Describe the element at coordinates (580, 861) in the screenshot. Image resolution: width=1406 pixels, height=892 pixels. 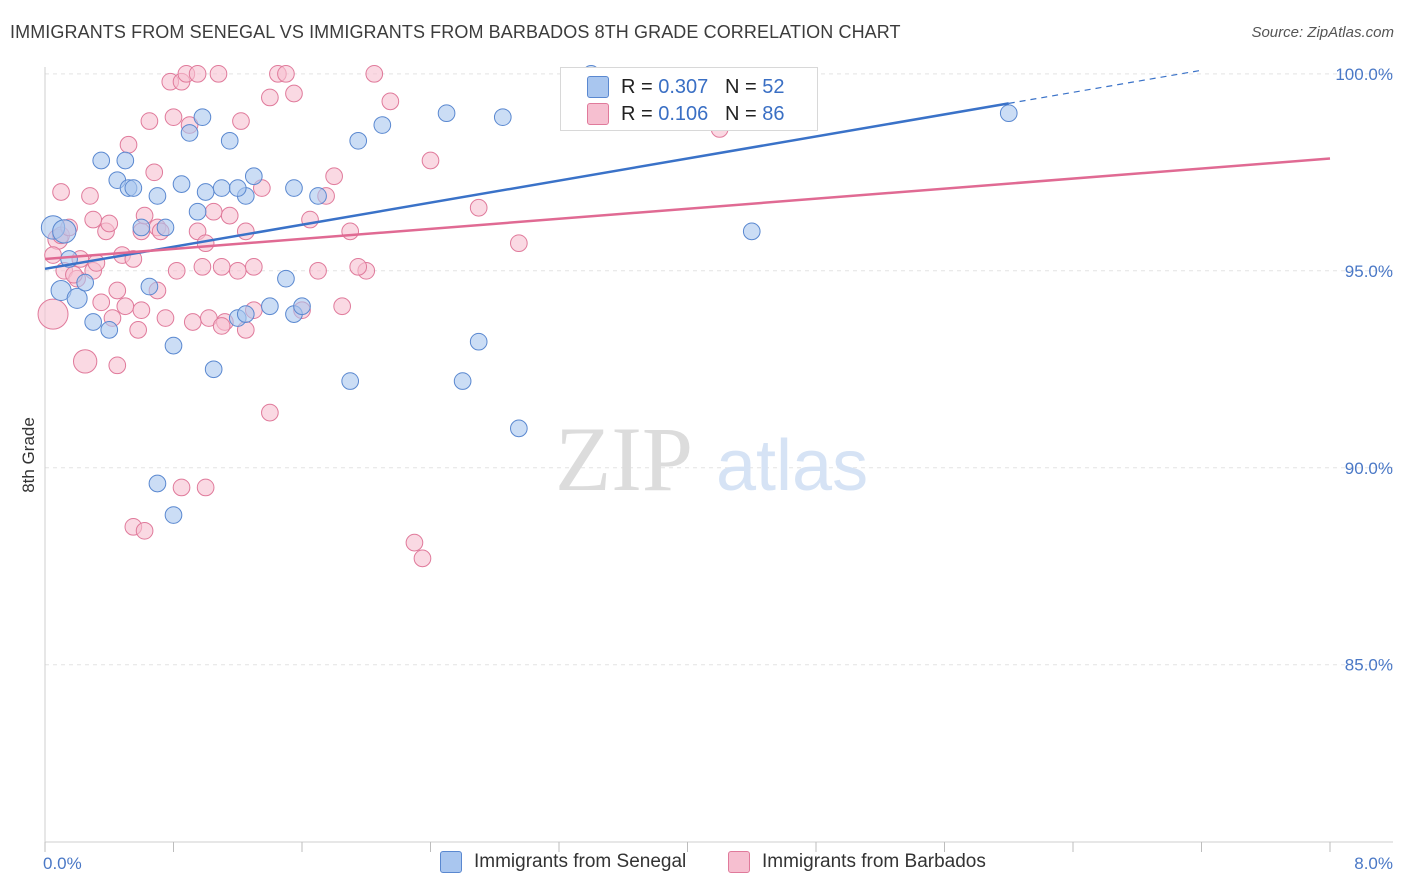
I see `senegal-legend-label: Immigrants from Senegal` at that location.